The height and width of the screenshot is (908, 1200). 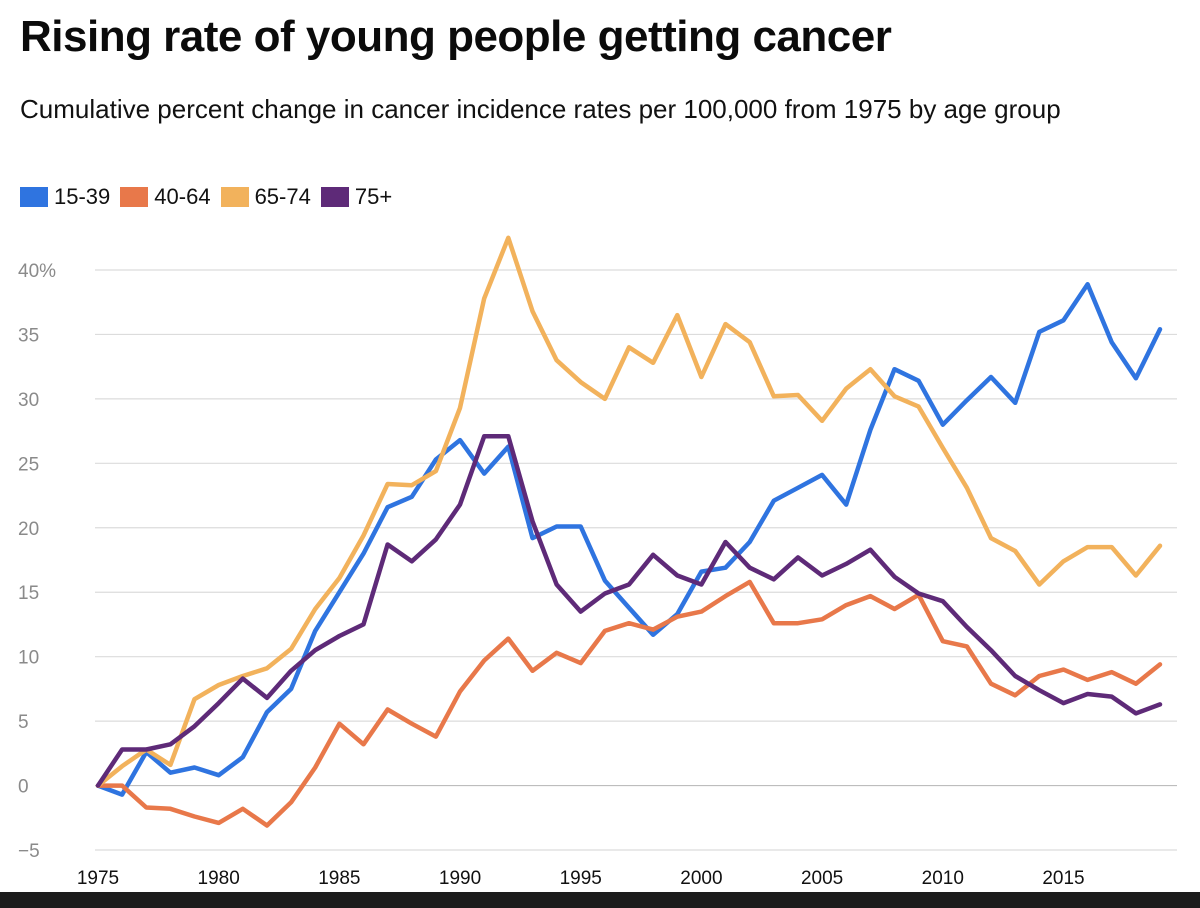 What do you see at coordinates (37, 561) in the screenshot?
I see `y-axis-ticks: 40% 35 30 25 20 15 10 5 0 −5` at bounding box center [37, 561].